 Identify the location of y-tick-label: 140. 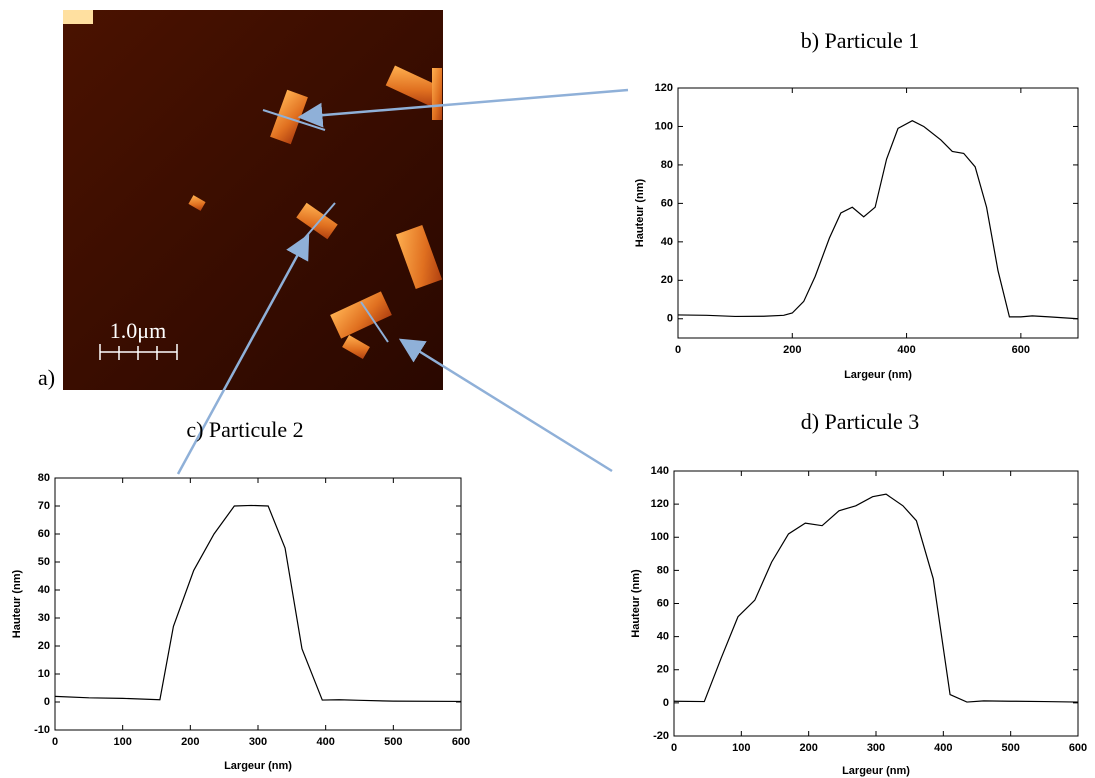
(660, 471).